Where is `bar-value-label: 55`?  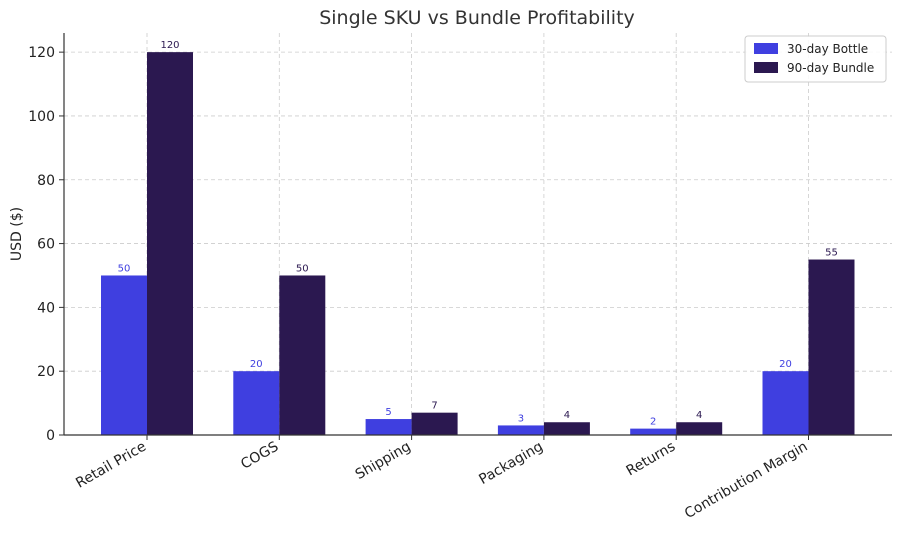 bar-value-label: 55 is located at coordinates (831, 253).